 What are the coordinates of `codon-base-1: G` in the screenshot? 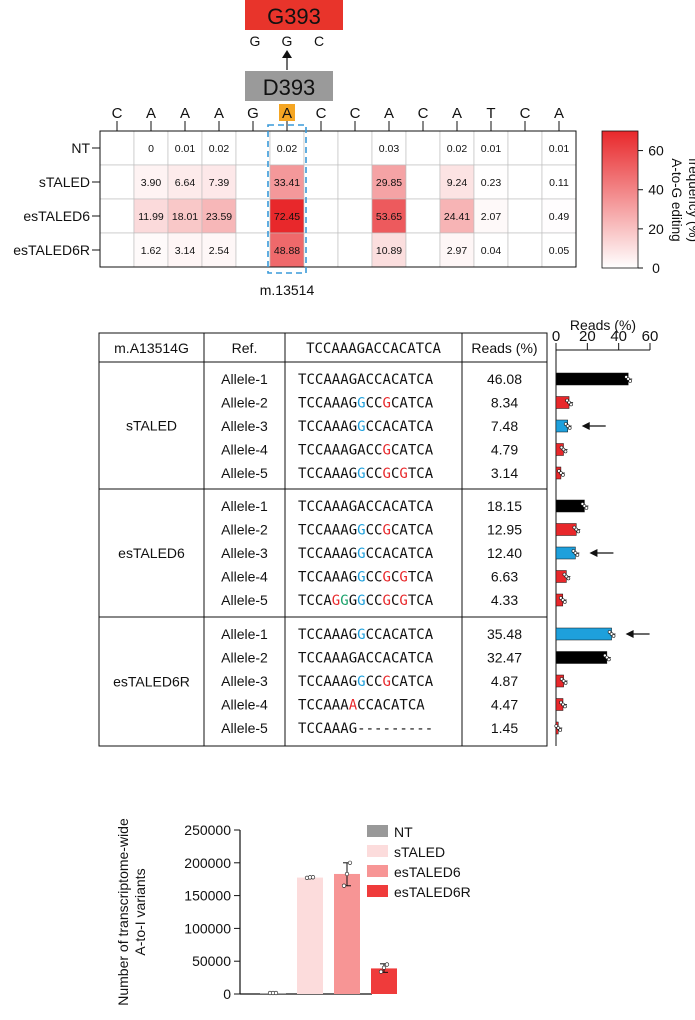 It's located at (255, 41).